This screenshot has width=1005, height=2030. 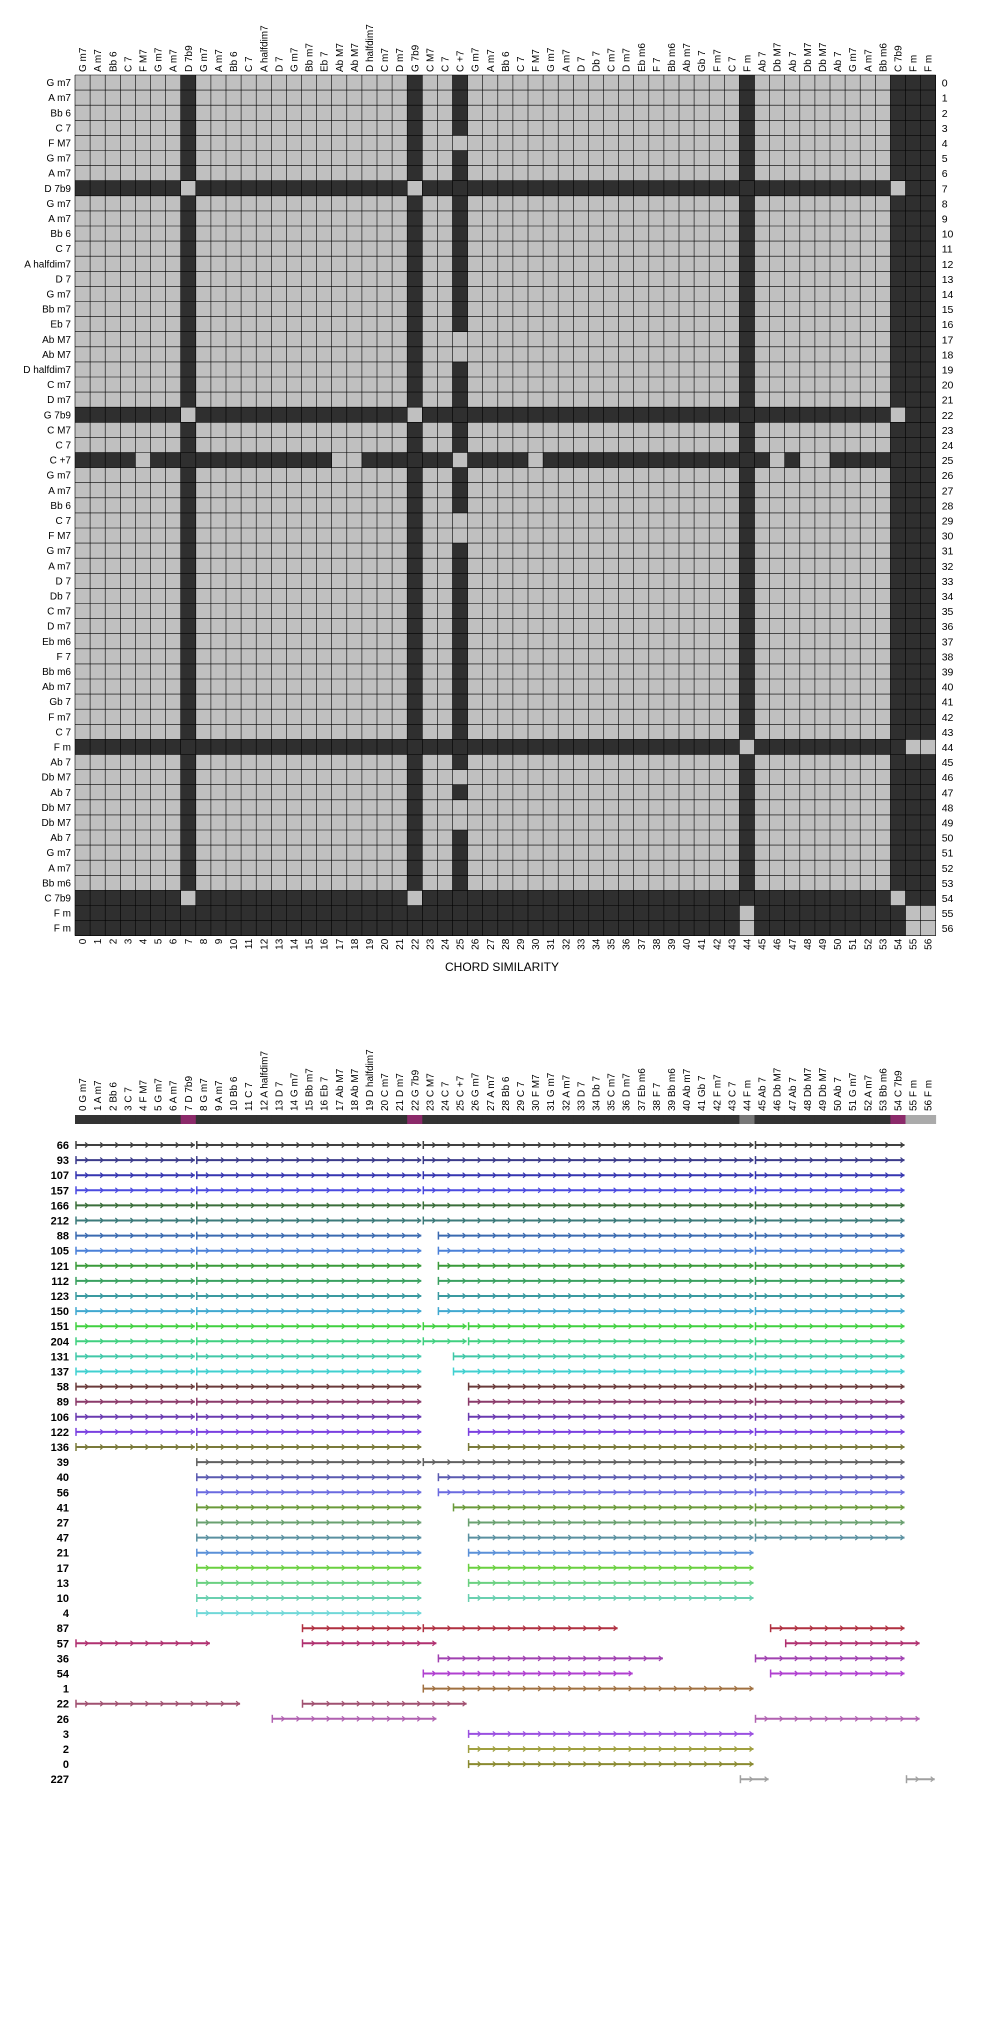 I want to click on arc-row-label: 88, so click(x=63, y=1237).